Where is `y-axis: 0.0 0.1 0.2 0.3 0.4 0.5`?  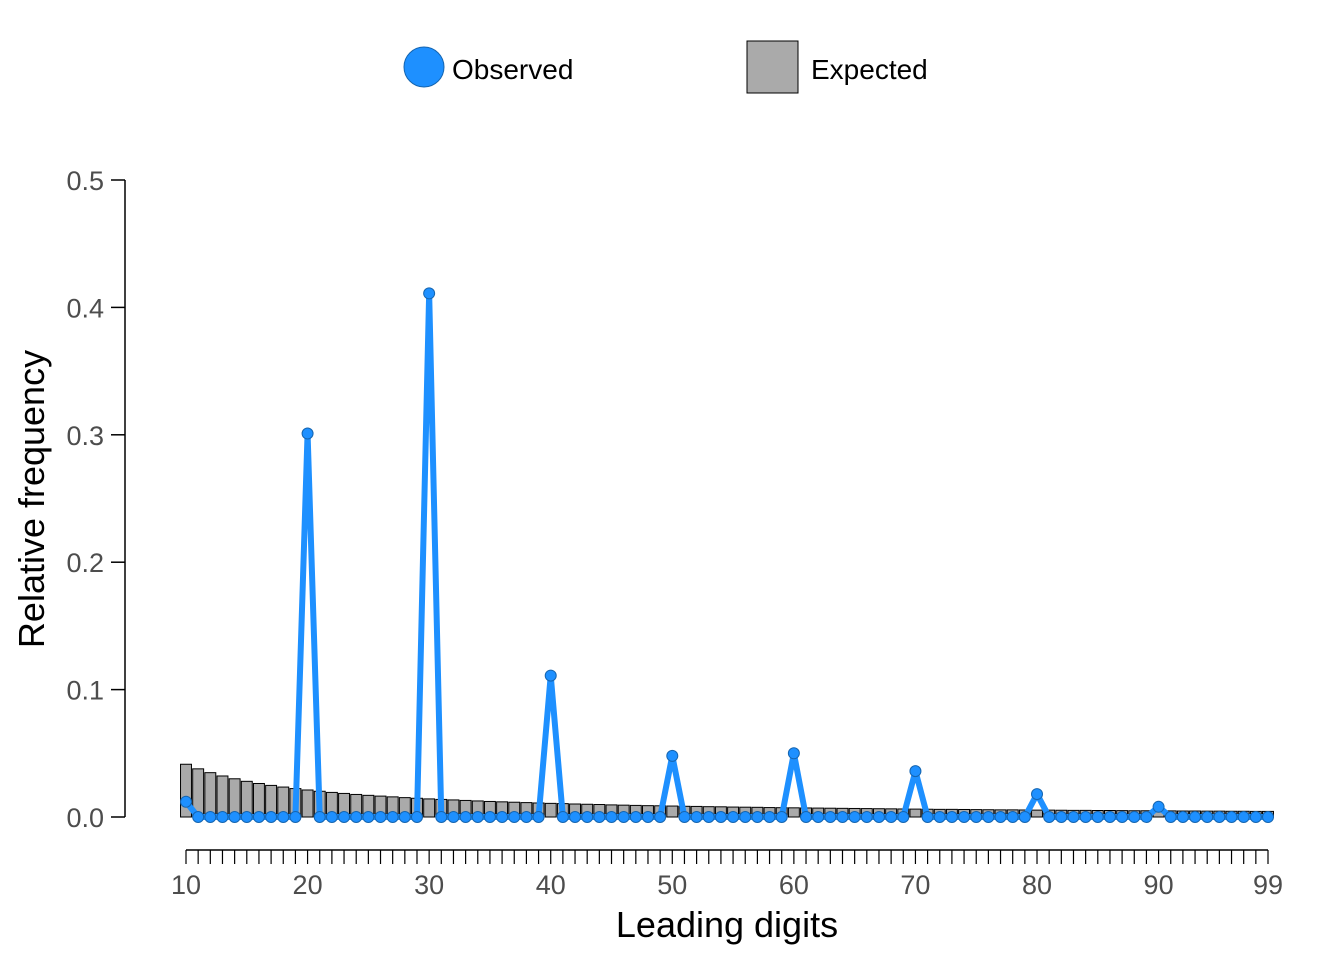
y-axis: 0.0 0.1 0.2 0.3 0.4 0.5 is located at coordinates (96, 499).